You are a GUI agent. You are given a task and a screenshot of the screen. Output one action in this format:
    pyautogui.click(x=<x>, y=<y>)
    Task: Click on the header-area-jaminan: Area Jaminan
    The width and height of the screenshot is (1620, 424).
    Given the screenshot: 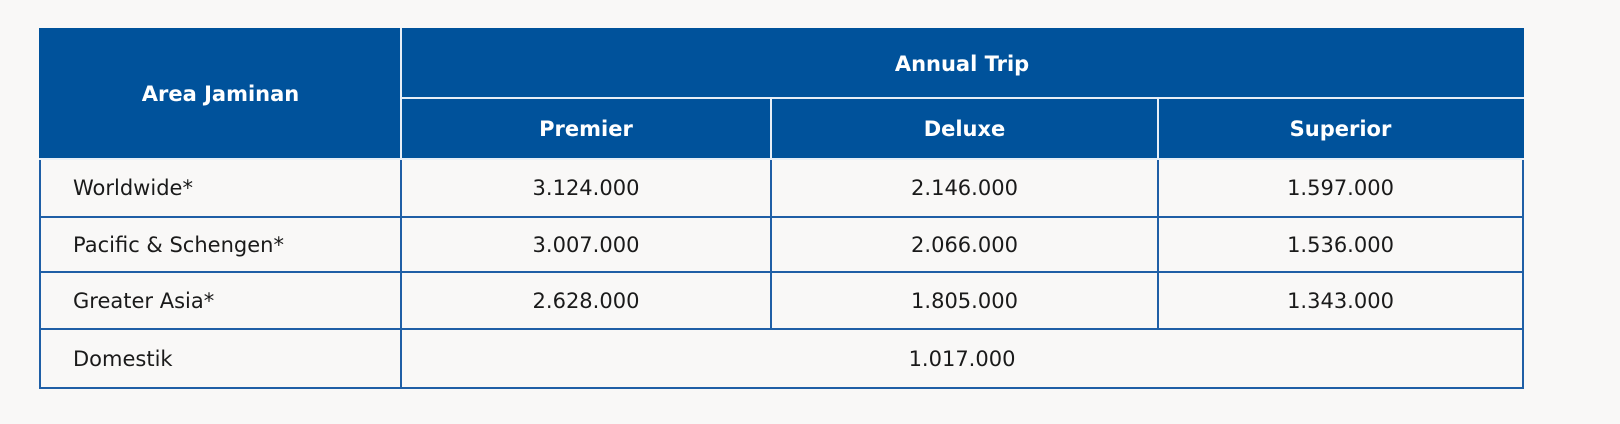 What is the action you would take?
    pyautogui.click(x=220, y=94)
    